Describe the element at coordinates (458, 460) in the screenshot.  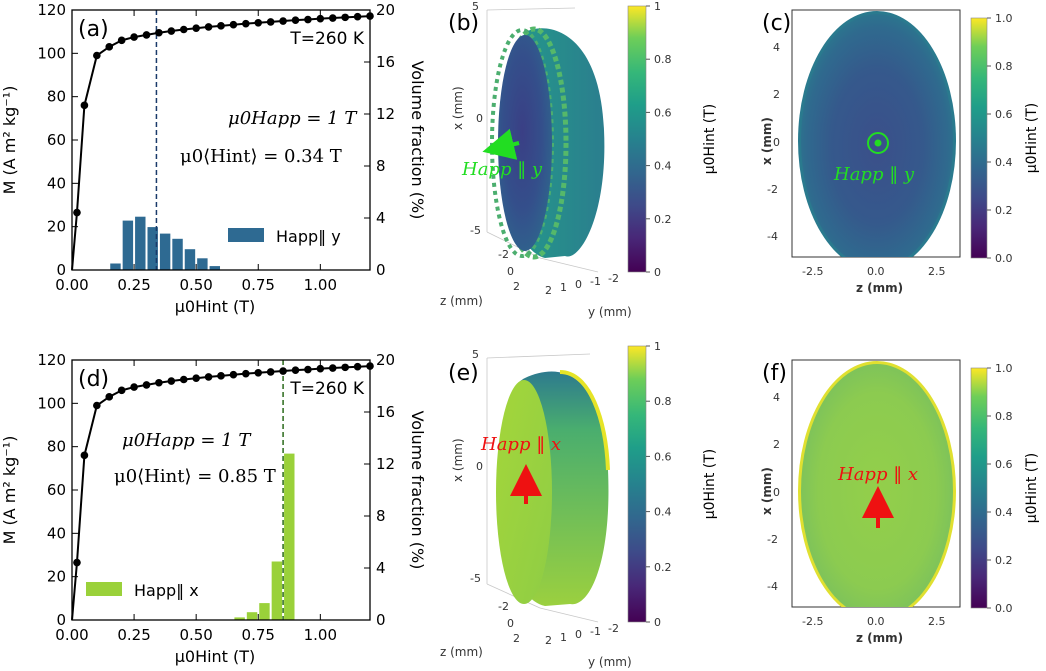
I see `e-xlabel: x (mm)` at that location.